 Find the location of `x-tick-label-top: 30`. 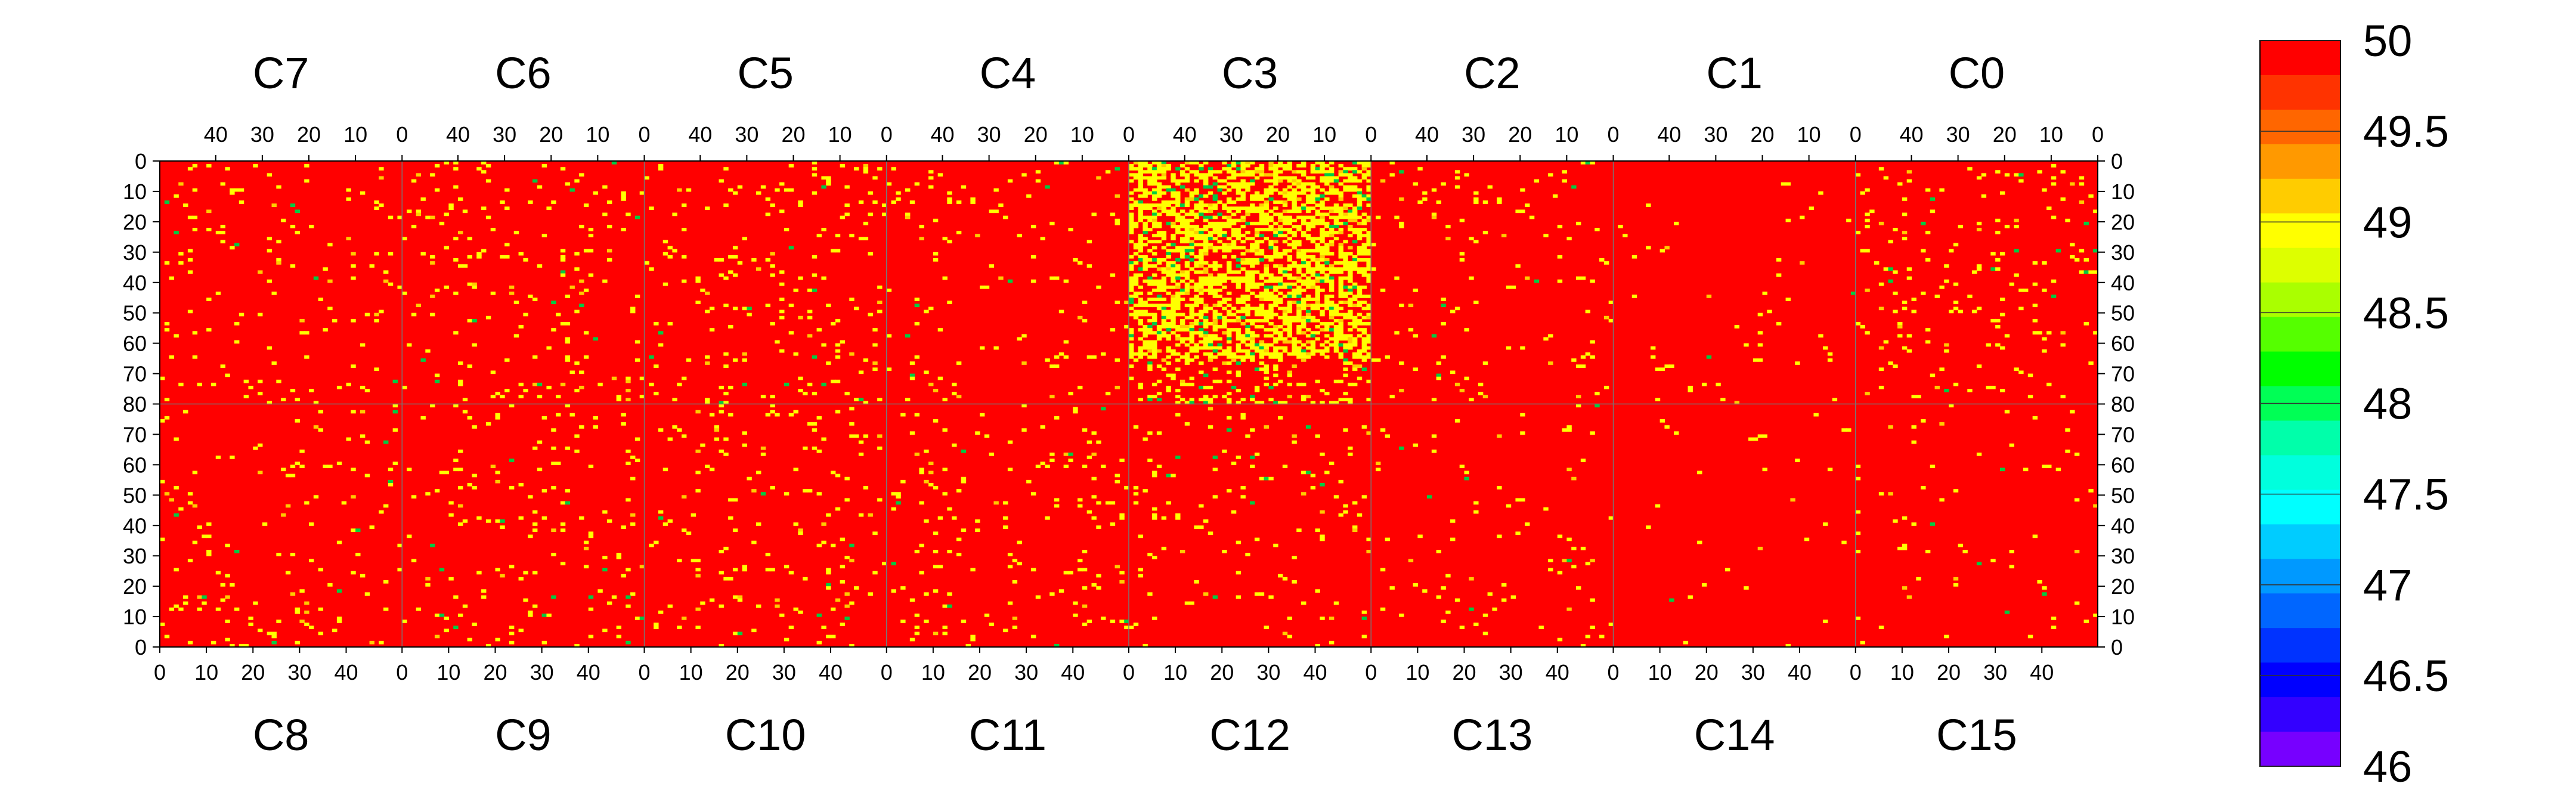

x-tick-label-top: 30 is located at coordinates (1231, 134).